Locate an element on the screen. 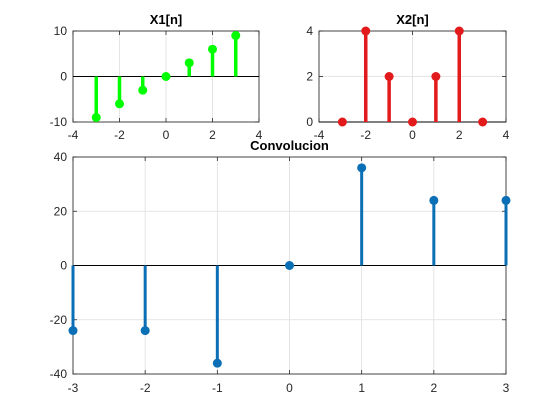  y-tick-label: 2 is located at coordinates (309, 77).